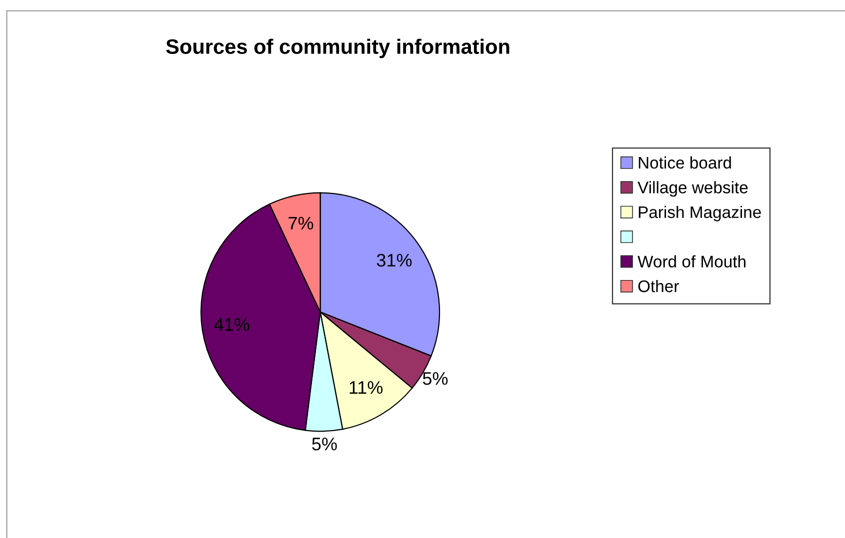 The height and width of the screenshot is (538, 845). What do you see at coordinates (338, 48) in the screenshot?
I see `chart-title: Sources of community information` at bounding box center [338, 48].